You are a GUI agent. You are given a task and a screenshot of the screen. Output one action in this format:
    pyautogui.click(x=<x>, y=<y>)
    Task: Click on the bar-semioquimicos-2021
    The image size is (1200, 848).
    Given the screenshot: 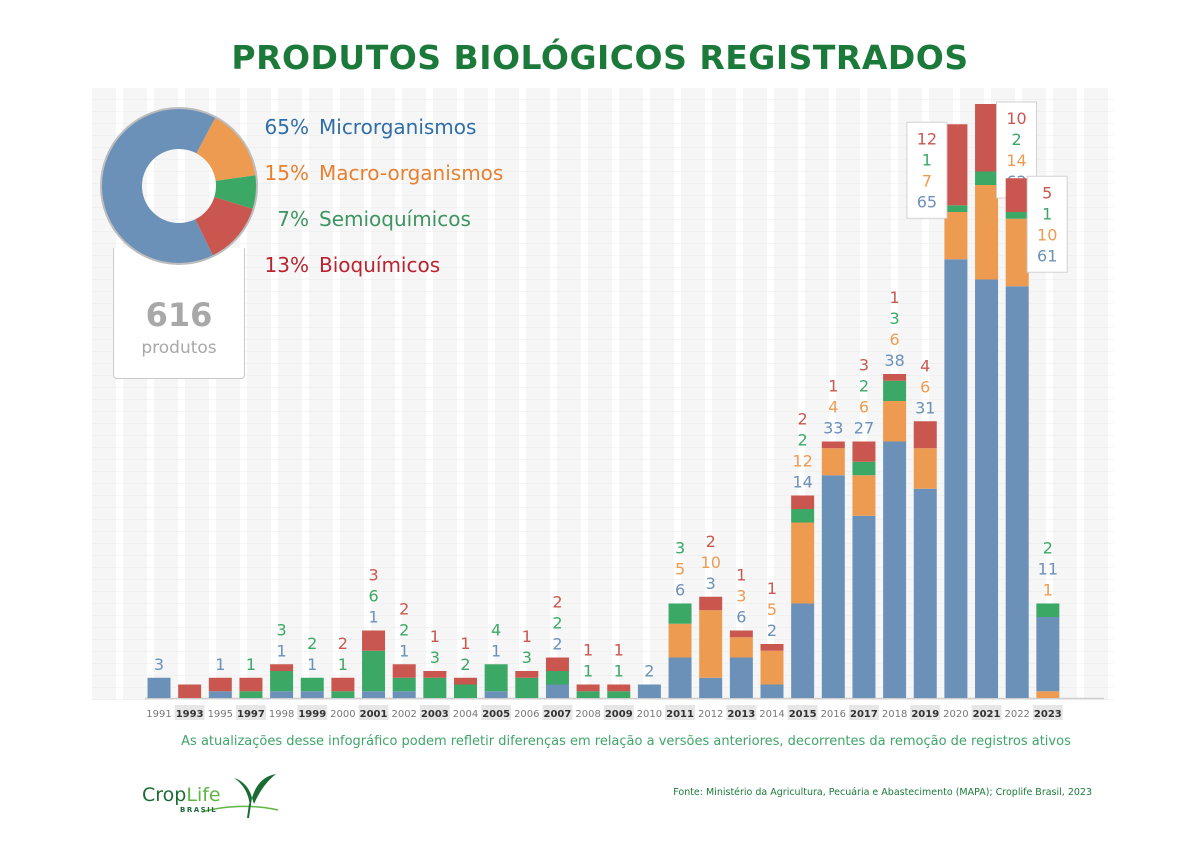 What is the action you would take?
    pyautogui.click(x=987, y=178)
    